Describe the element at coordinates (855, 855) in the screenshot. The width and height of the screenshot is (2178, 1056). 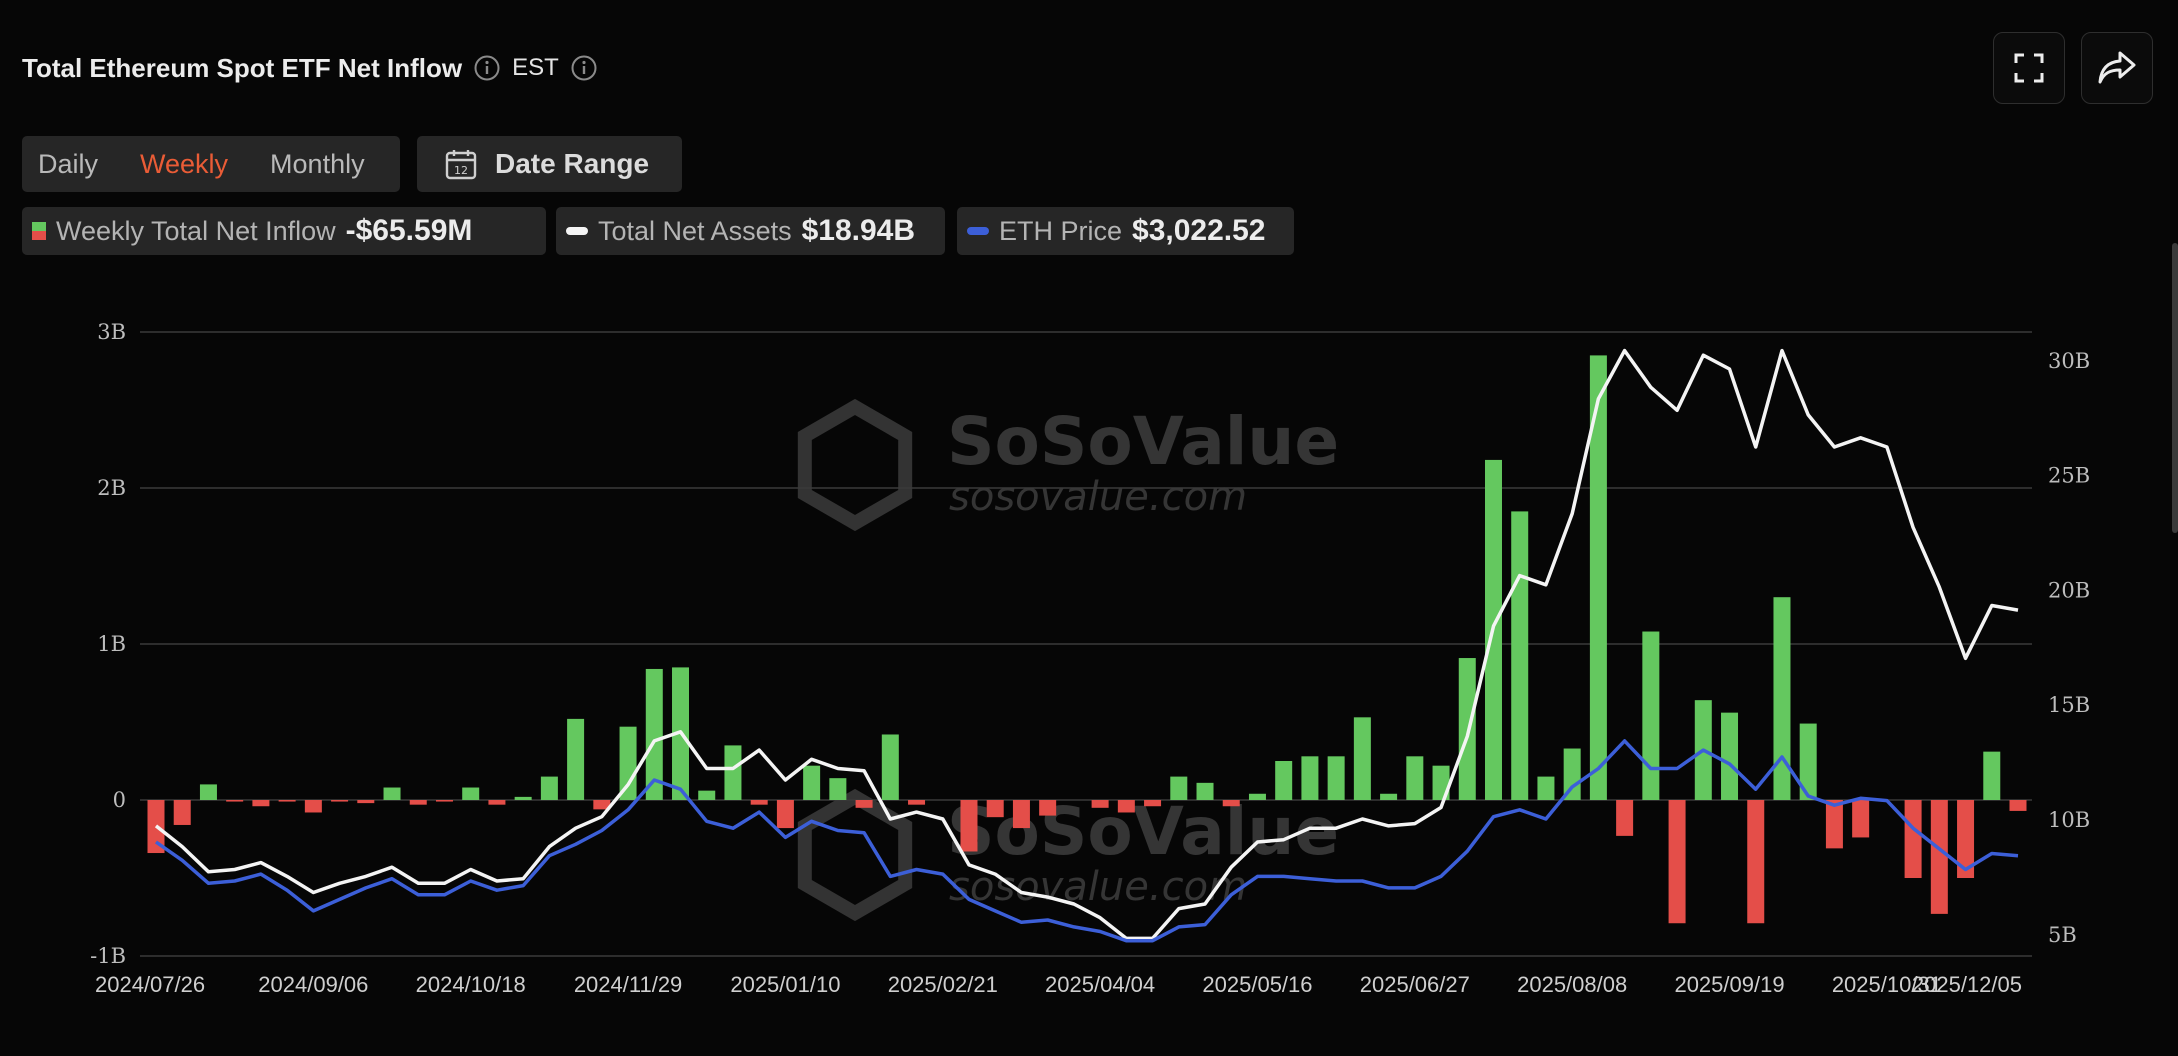
I see `watermark-logo-icon` at that location.